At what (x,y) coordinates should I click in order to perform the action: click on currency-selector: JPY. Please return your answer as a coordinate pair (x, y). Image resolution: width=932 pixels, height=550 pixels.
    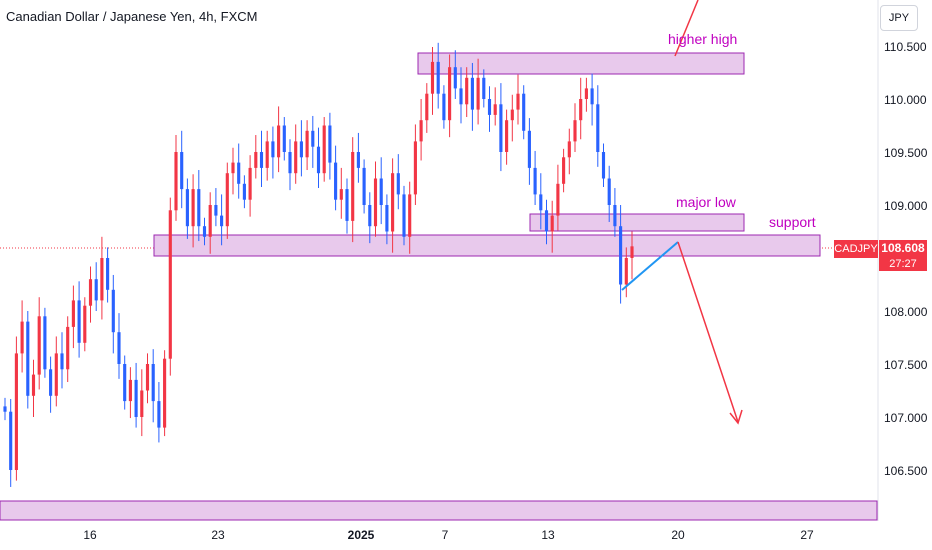
    Looking at the image, I should click on (899, 18).